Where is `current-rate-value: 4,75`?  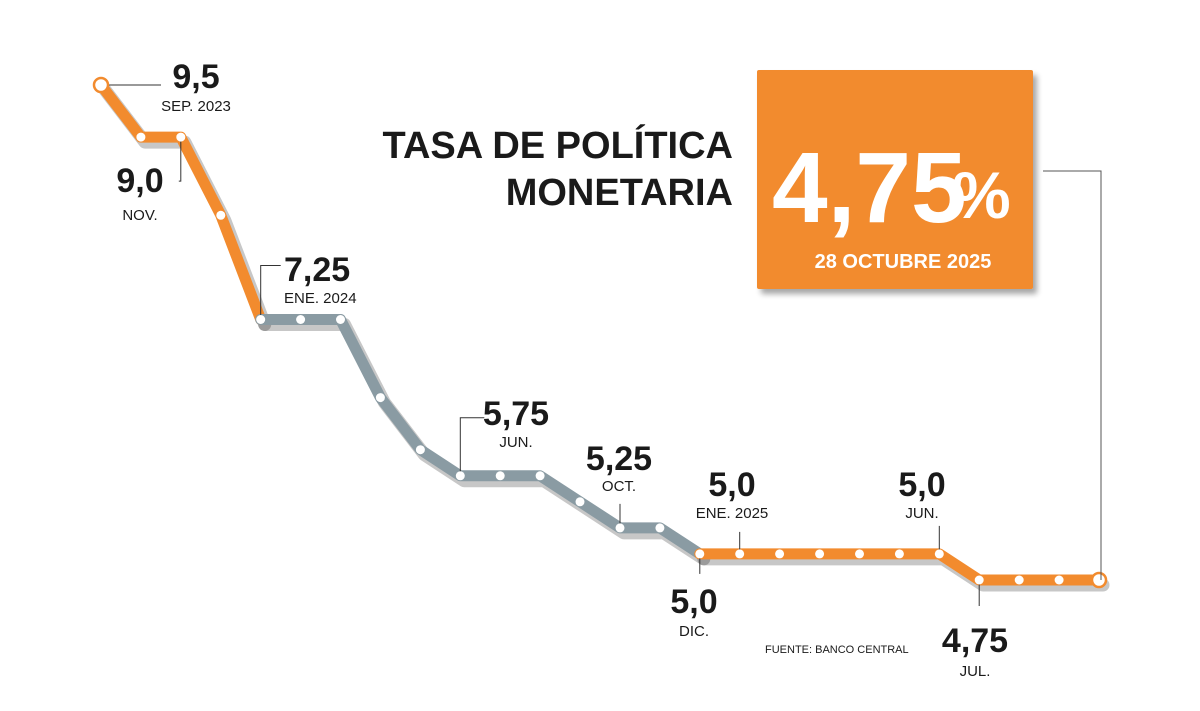
current-rate-value: 4,75 is located at coordinates (869, 188).